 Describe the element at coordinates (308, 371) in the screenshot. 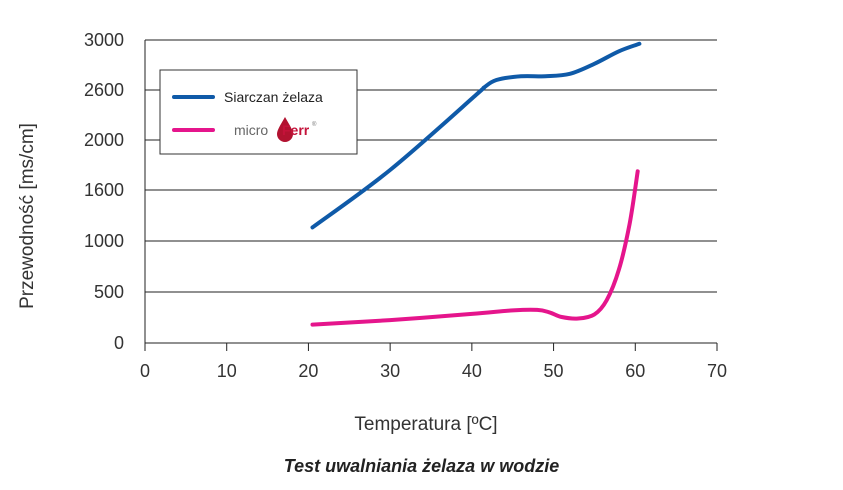

I see `x-tick-label-20: 20` at that location.